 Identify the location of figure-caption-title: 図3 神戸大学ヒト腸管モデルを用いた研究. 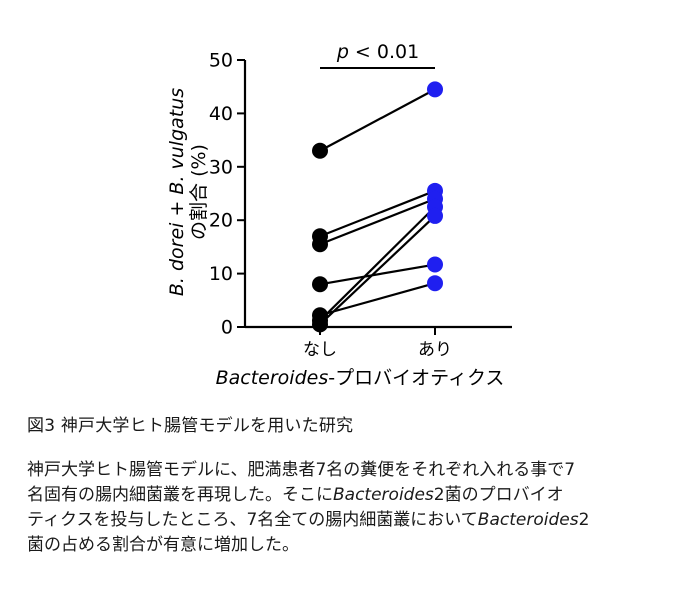
(190, 426).